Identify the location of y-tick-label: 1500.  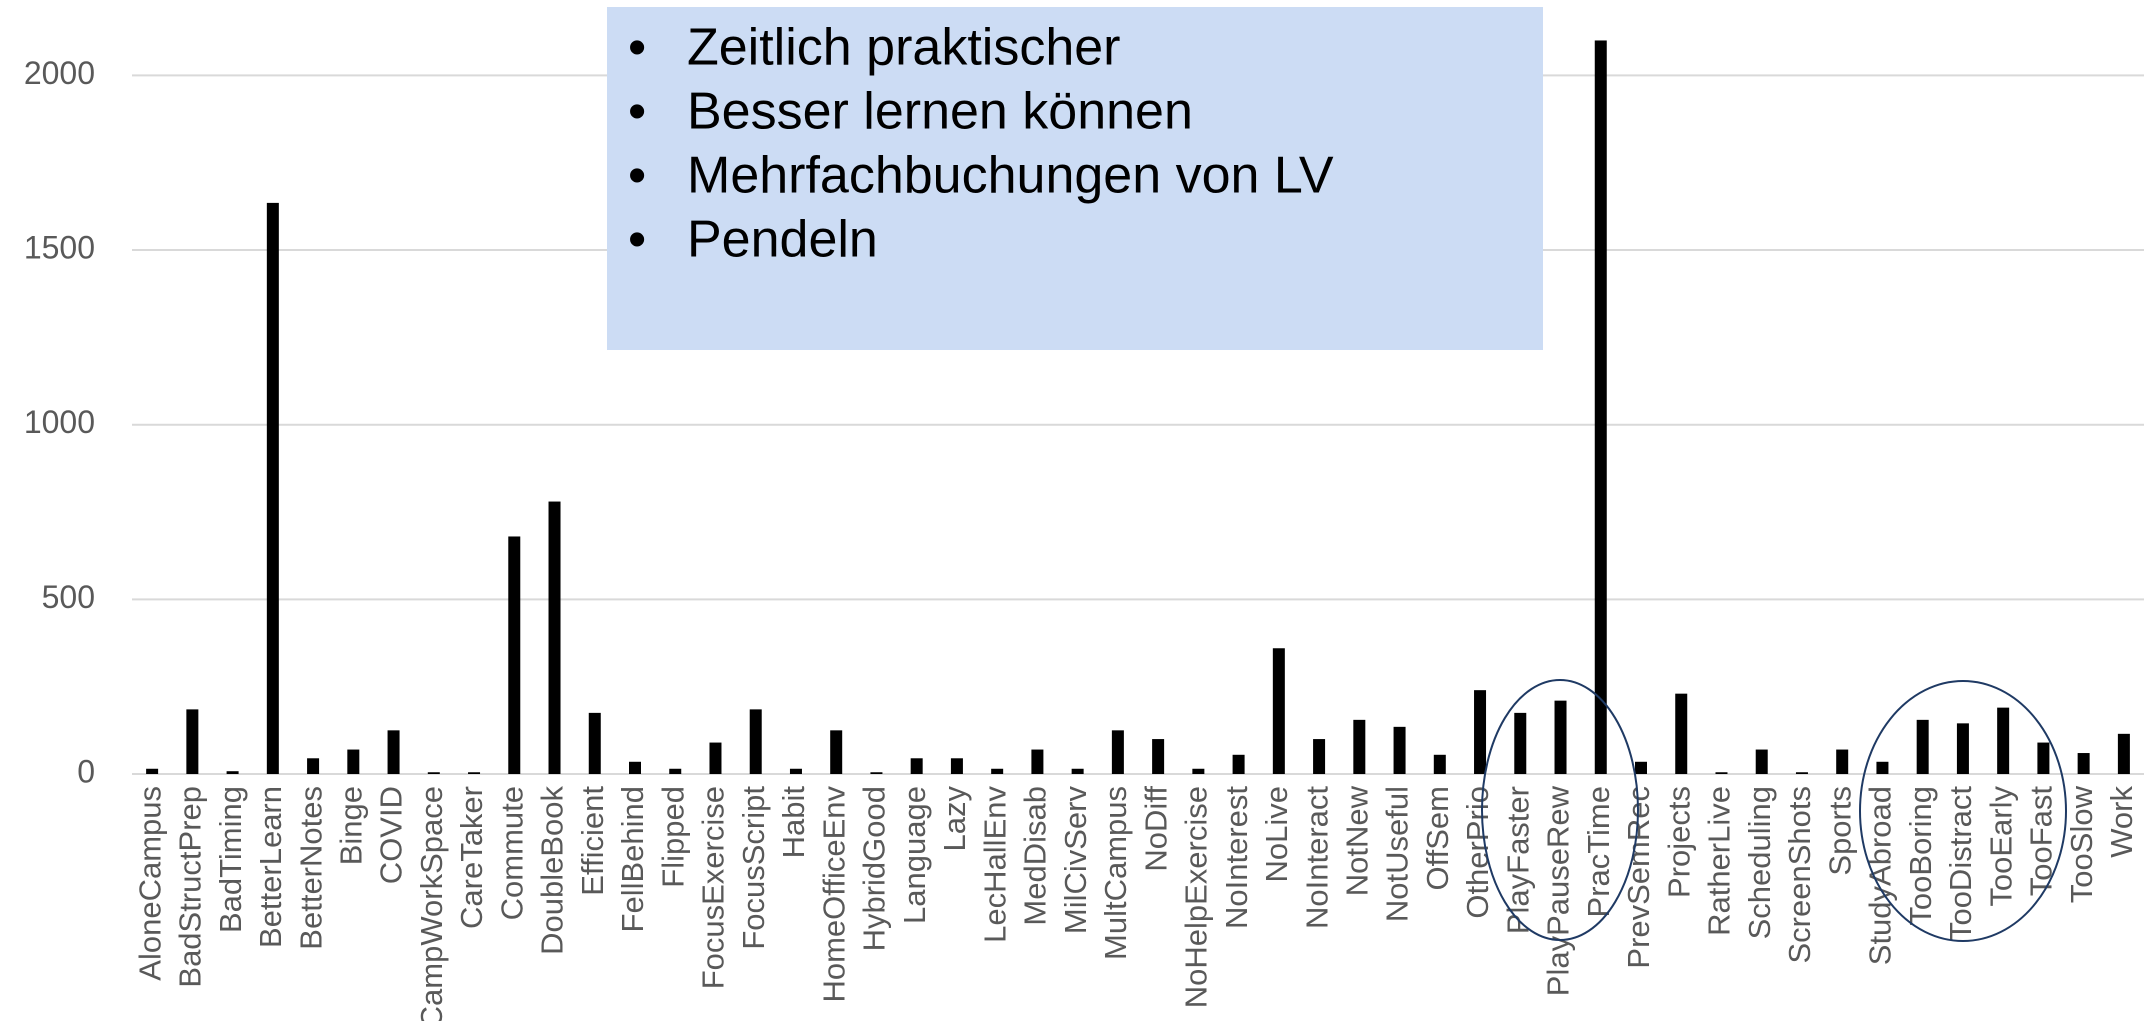
(59, 247).